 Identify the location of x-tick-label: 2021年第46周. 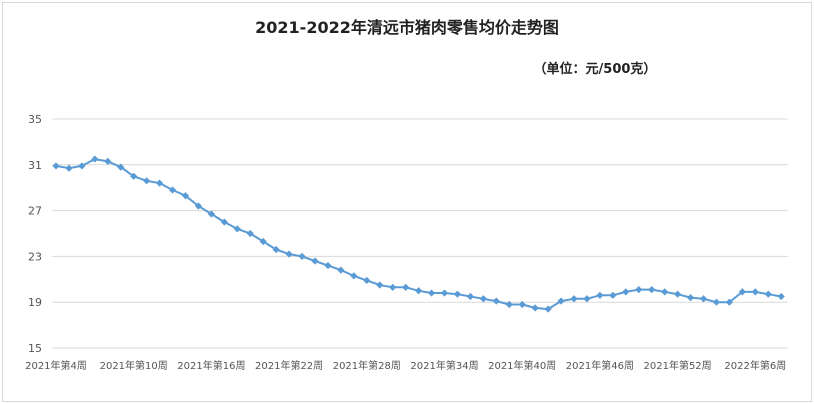
(600, 365).